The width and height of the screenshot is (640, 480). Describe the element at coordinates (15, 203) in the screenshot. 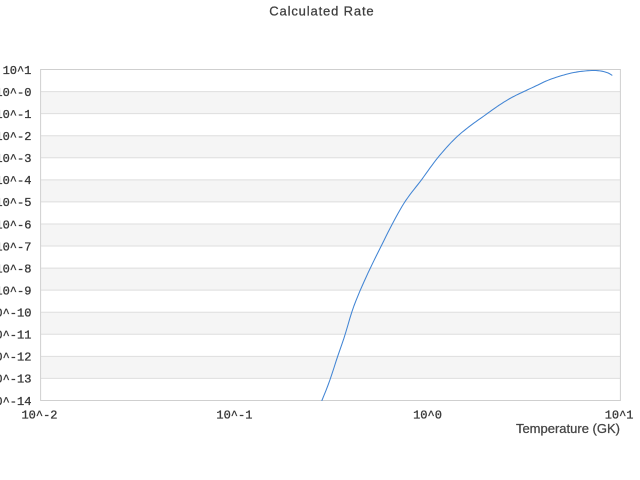

I see `svg-text: 10^-5` at that location.